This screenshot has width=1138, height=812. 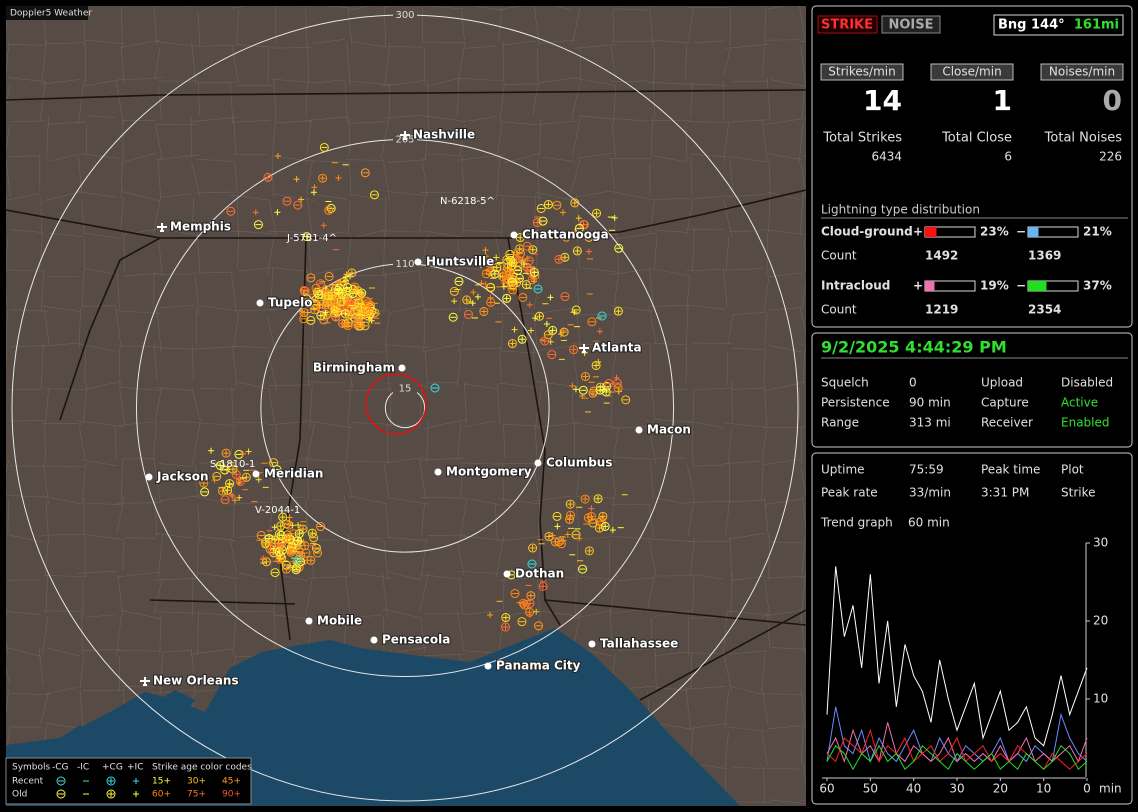 I want to click on y-tick-label: 10, so click(x=1100, y=699).